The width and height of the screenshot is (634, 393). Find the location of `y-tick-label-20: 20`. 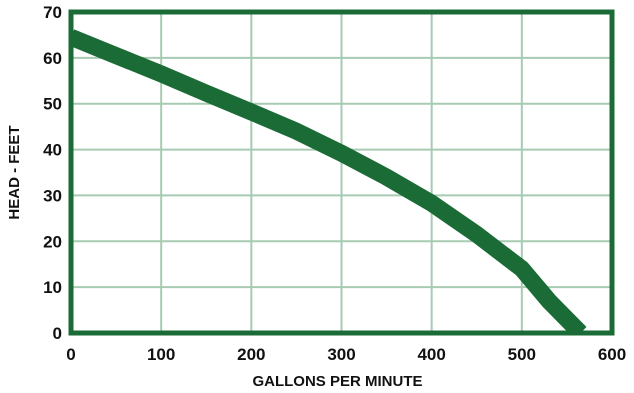

y-tick-label-20: 20 is located at coordinates (52, 241).